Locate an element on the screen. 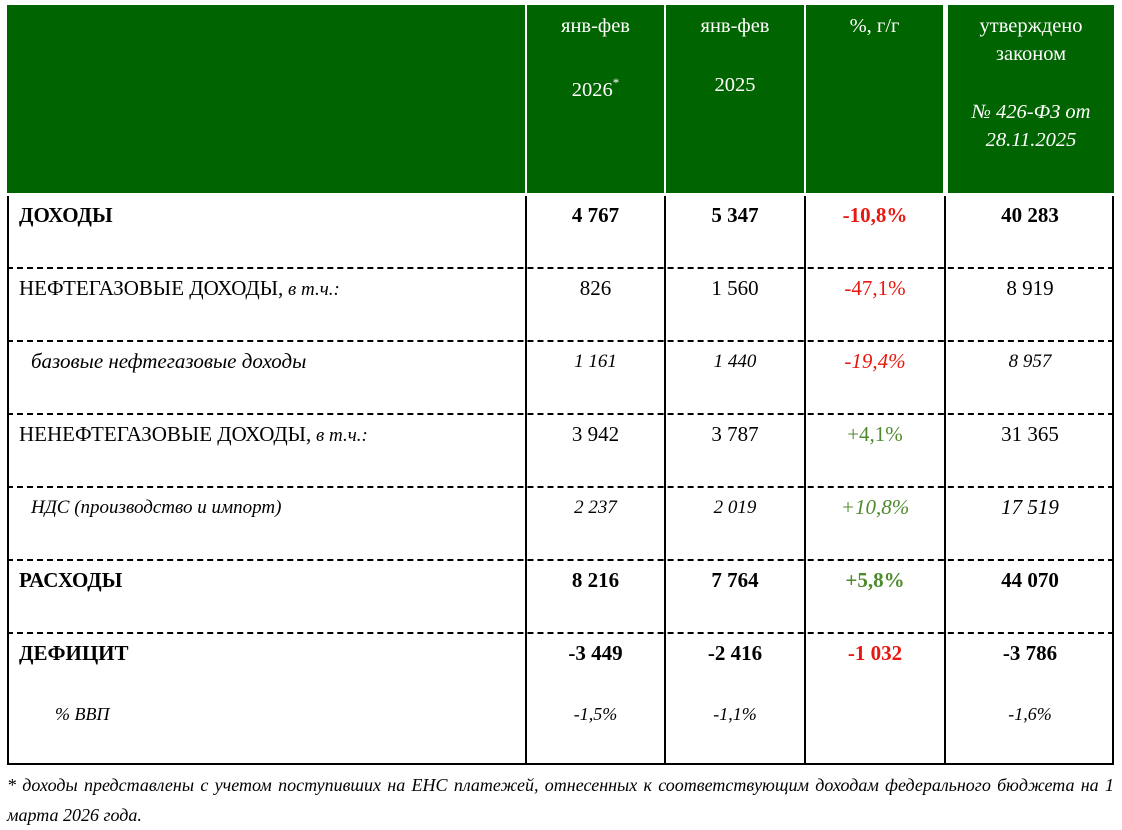 Image resolution: width=1122 pixels, height=830 pixels. header-col-law-line4: 28.11.2025 is located at coordinates (1031, 140).